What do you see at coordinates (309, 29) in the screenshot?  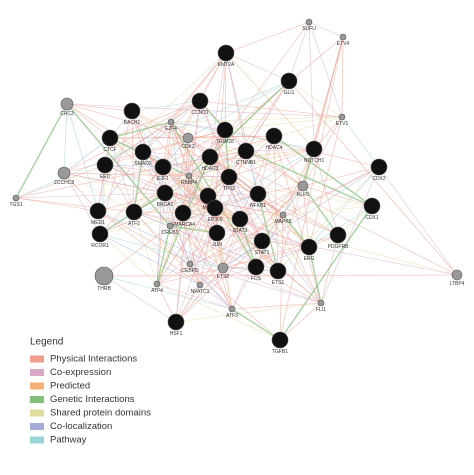 I see `node-label: SUFU` at bounding box center [309, 29].